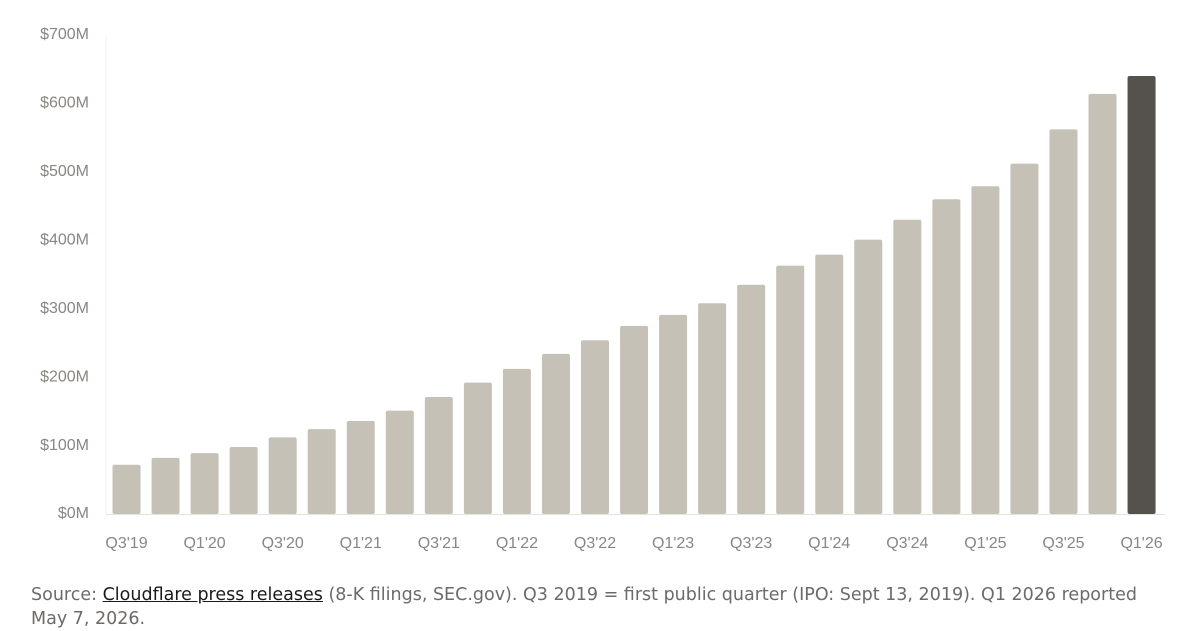 This screenshot has height=631, width=1200. I want to click on x-tick-label: Q1'22, so click(517, 543).